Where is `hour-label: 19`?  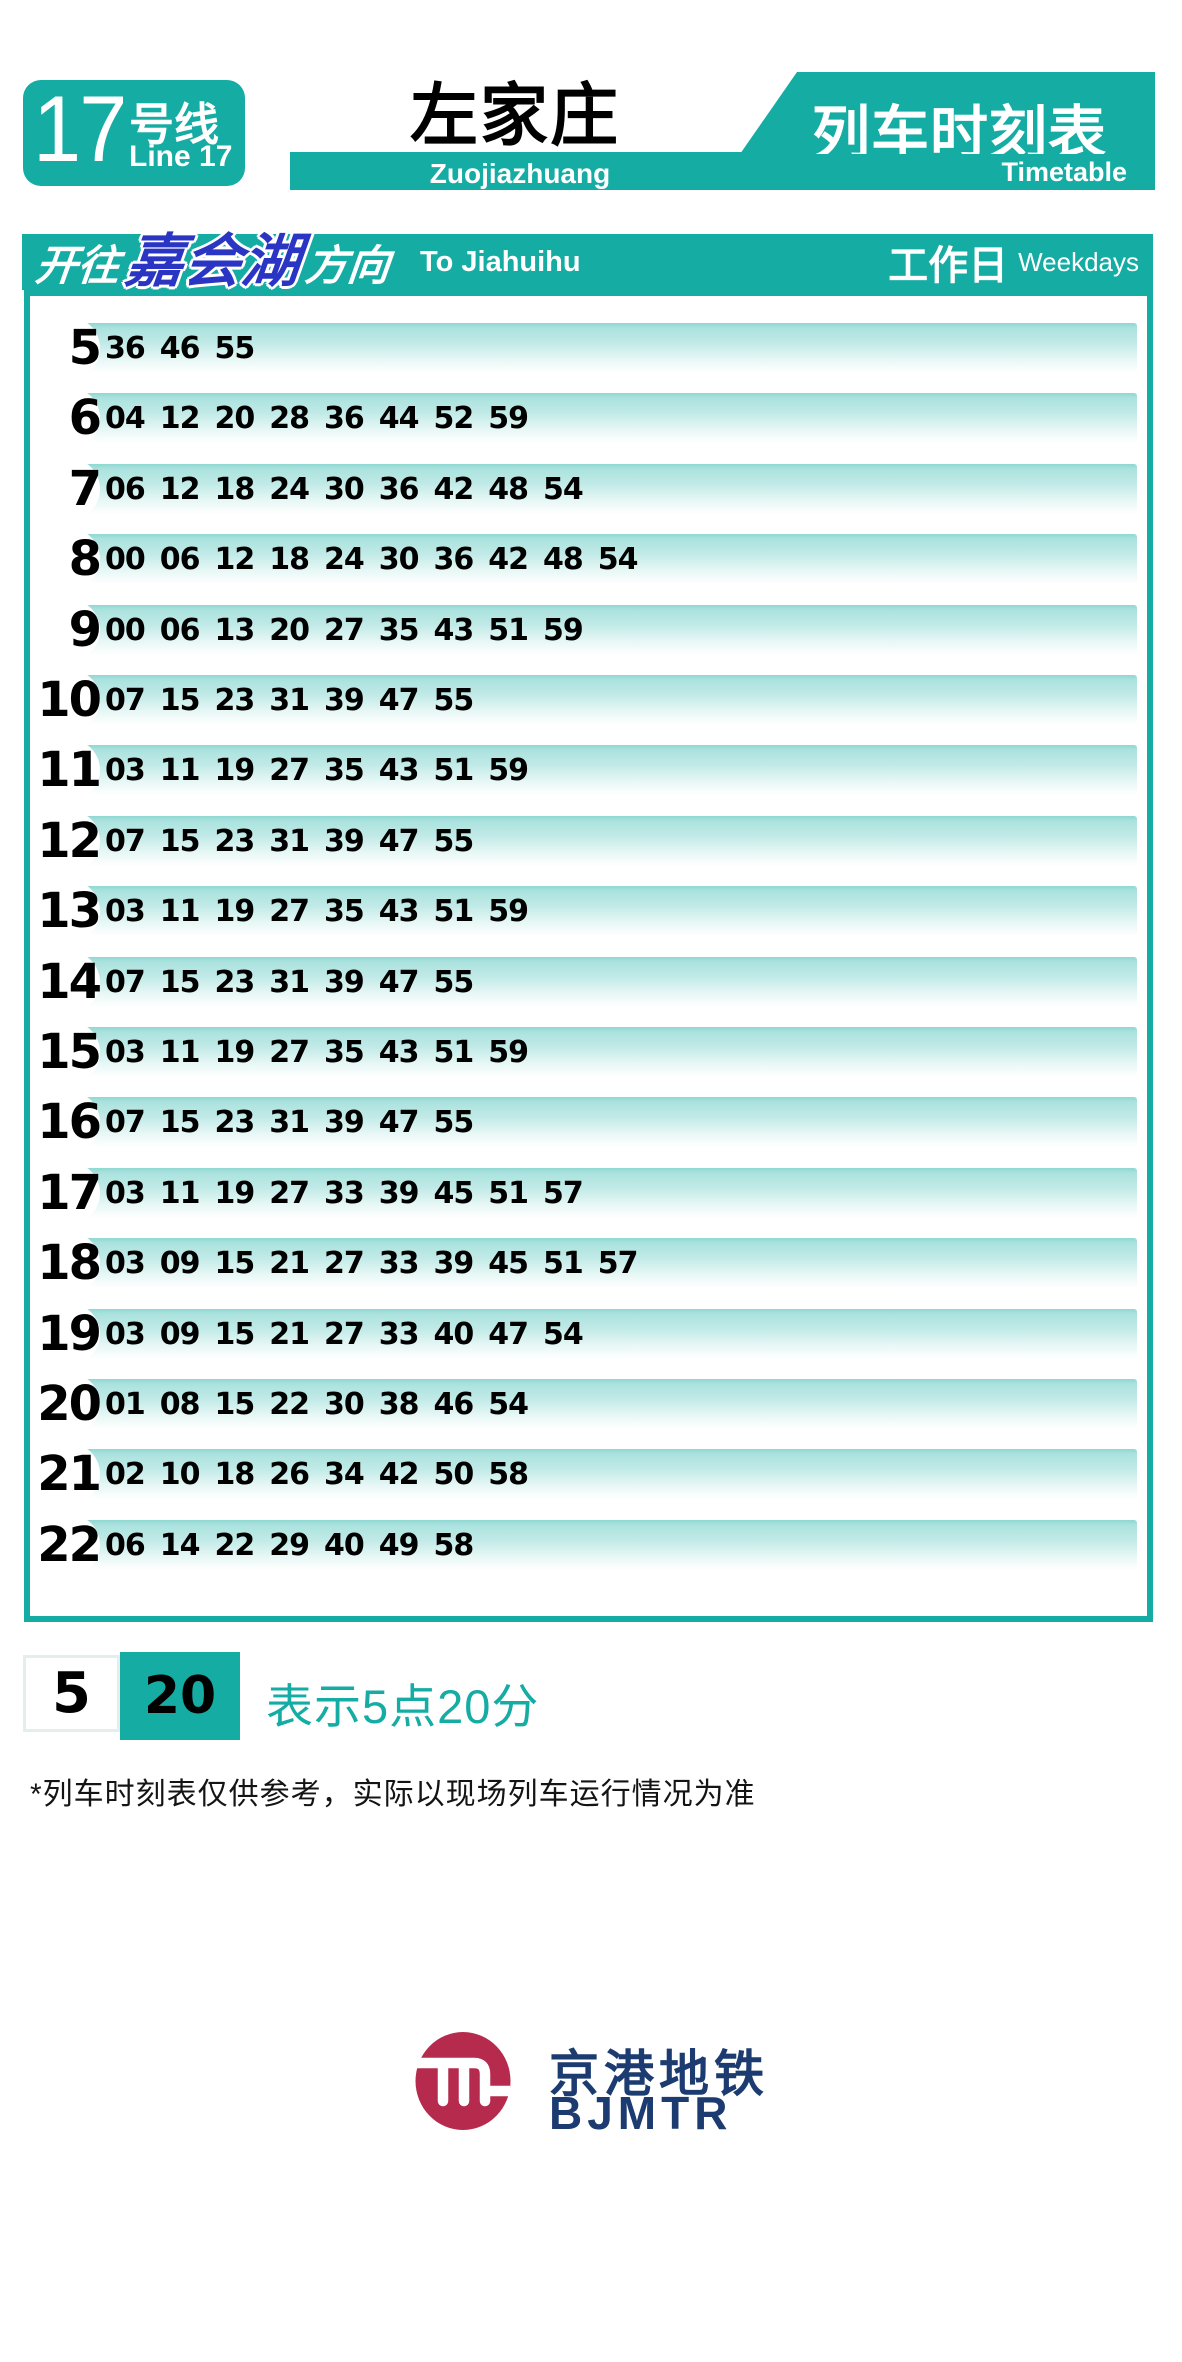 hour-label: 19 is located at coordinates (69, 1333).